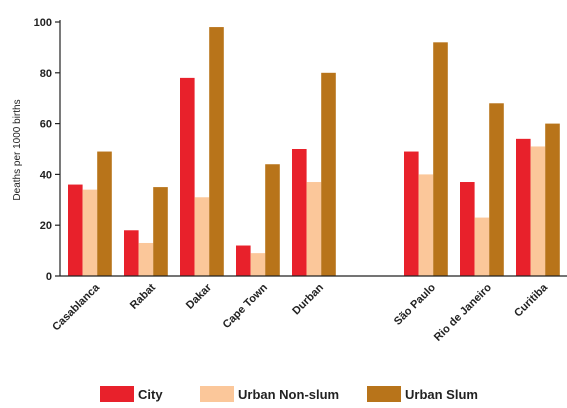 The image size is (567, 408). What do you see at coordinates (46, 226) in the screenshot?
I see `y-tick-label: 20` at bounding box center [46, 226].